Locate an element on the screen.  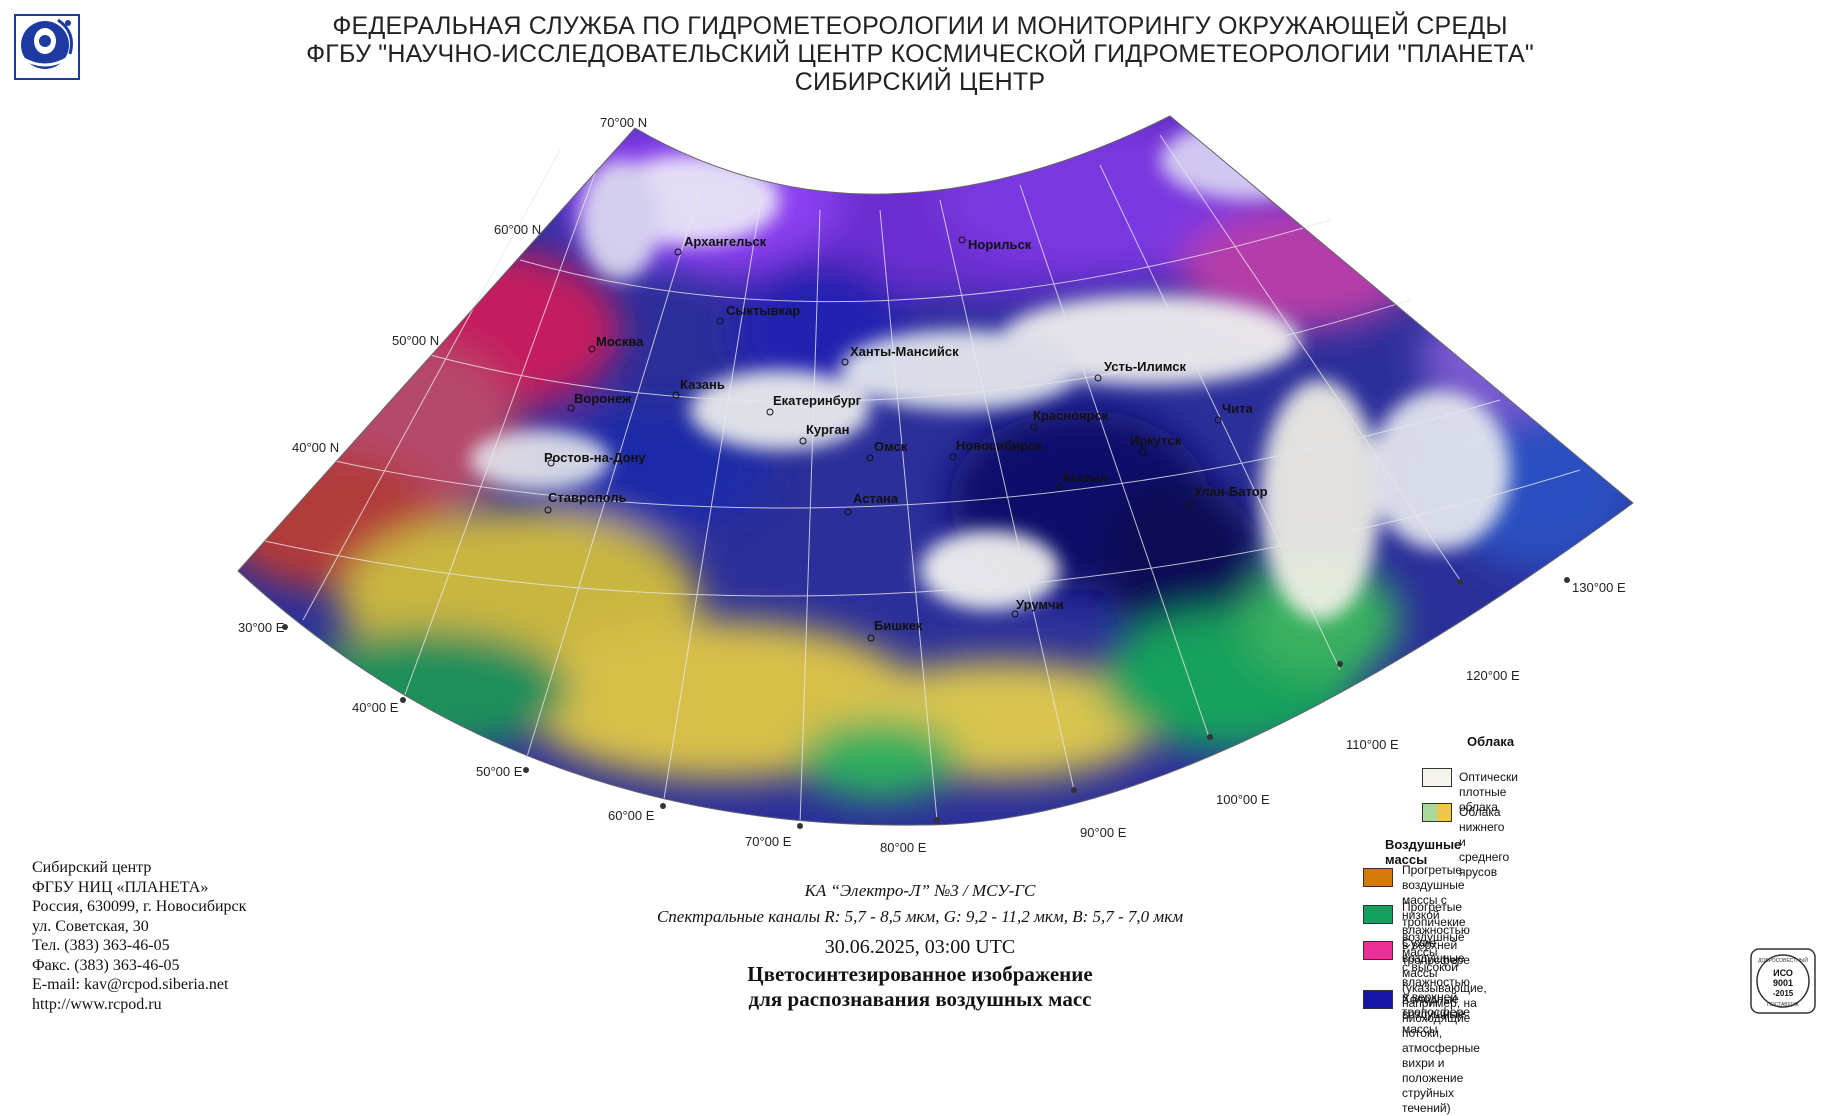
lon-label-120: 120°00 E is located at coordinates (1493, 675).